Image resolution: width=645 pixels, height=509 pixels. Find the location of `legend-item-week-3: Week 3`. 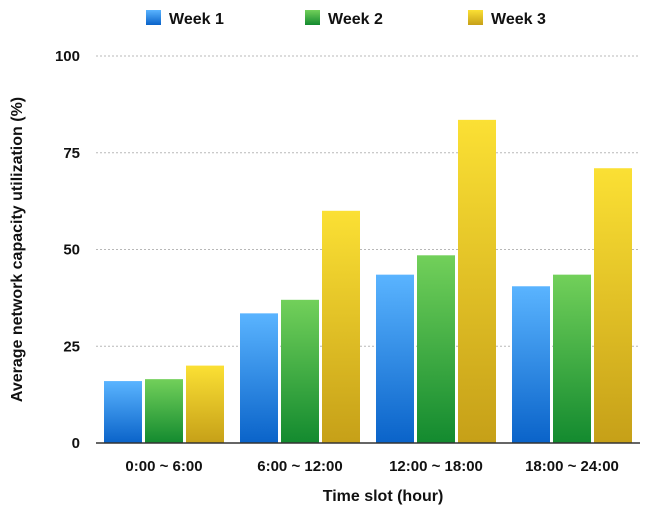

legend-item-week-3: Week 3 is located at coordinates (507, 19).